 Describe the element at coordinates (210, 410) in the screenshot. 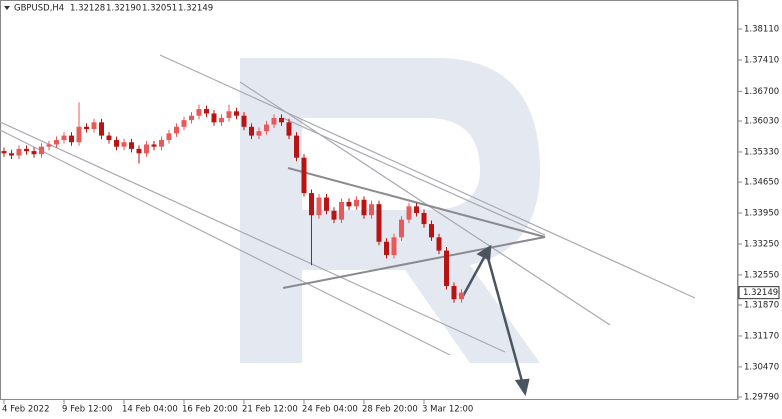

I see `x-tick-label: 16 Feb 20:00` at that location.